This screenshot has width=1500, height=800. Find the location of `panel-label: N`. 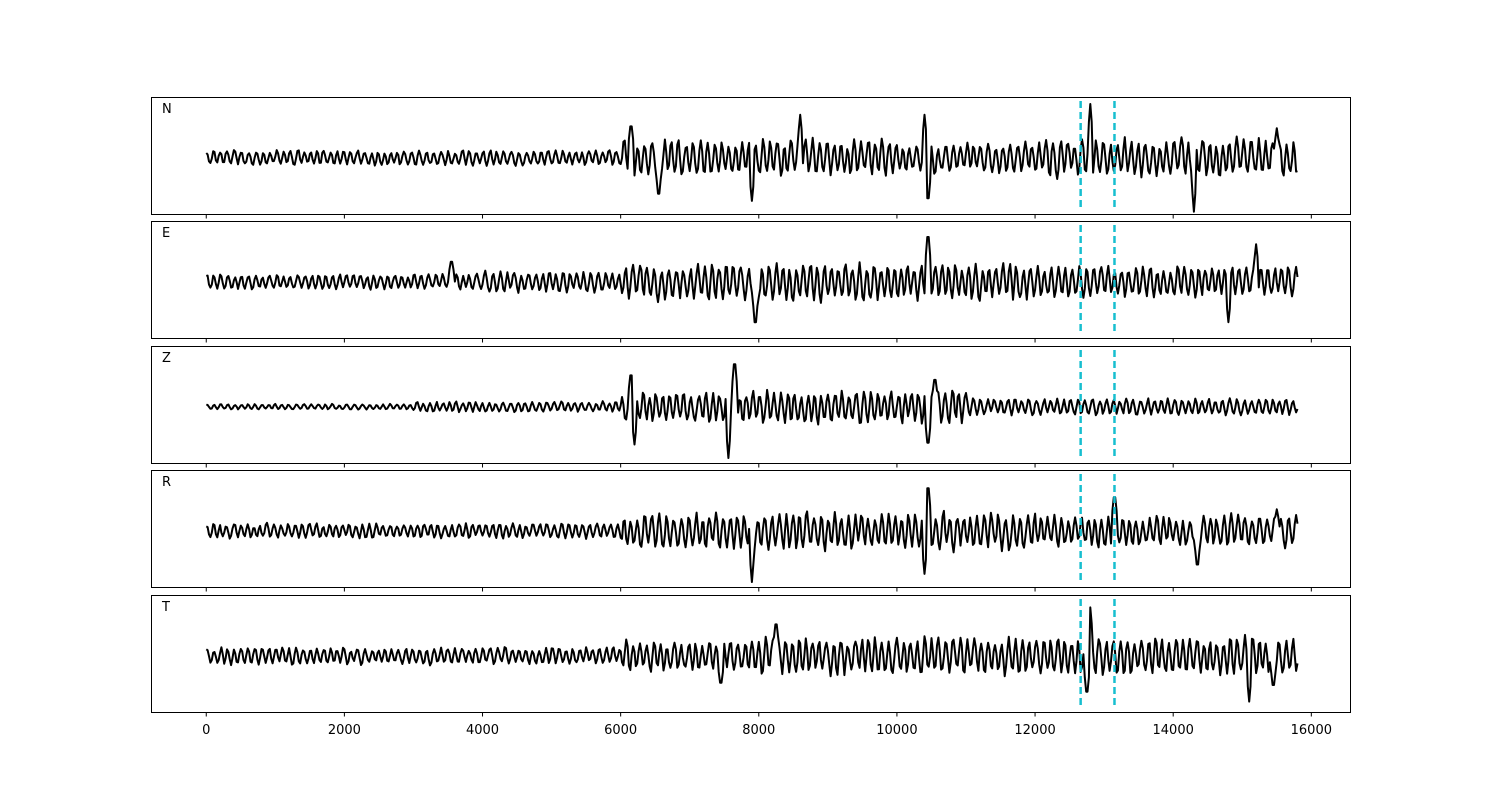

panel-label: N is located at coordinates (167, 109).